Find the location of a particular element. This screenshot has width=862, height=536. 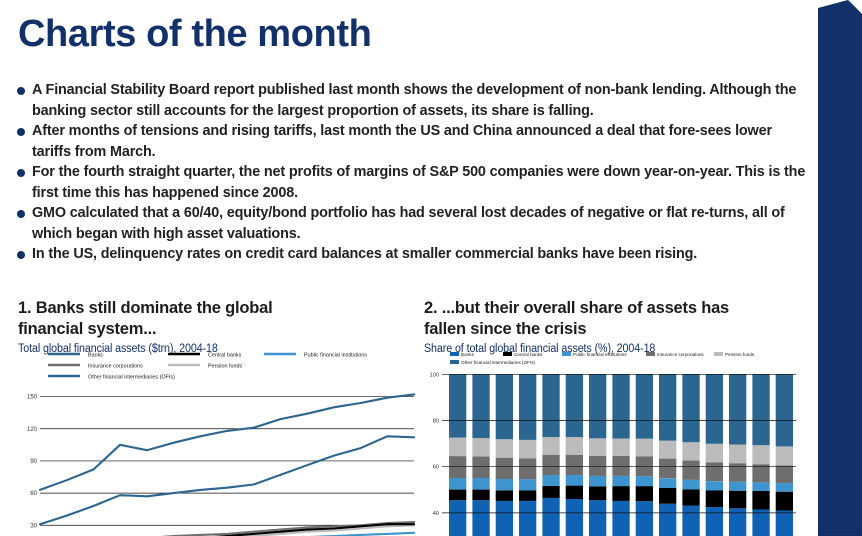

y-tick-label: 40 is located at coordinates (436, 514).